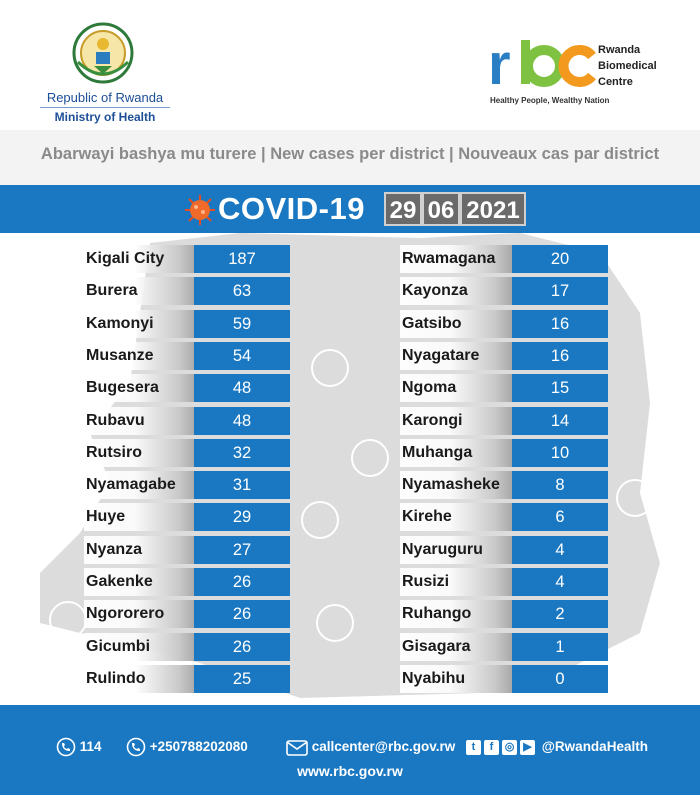  Describe the element at coordinates (560, 646) in the screenshot. I see `case-count: 1` at that location.